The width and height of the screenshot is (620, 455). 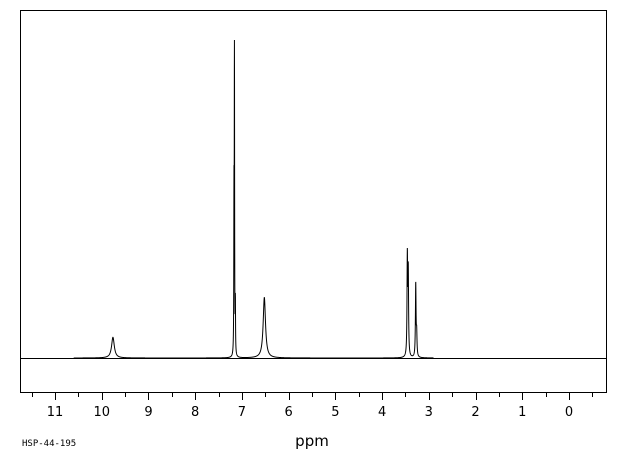 What do you see at coordinates (429, 412) in the screenshot?
I see `x-tick-label: 3` at bounding box center [429, 412].